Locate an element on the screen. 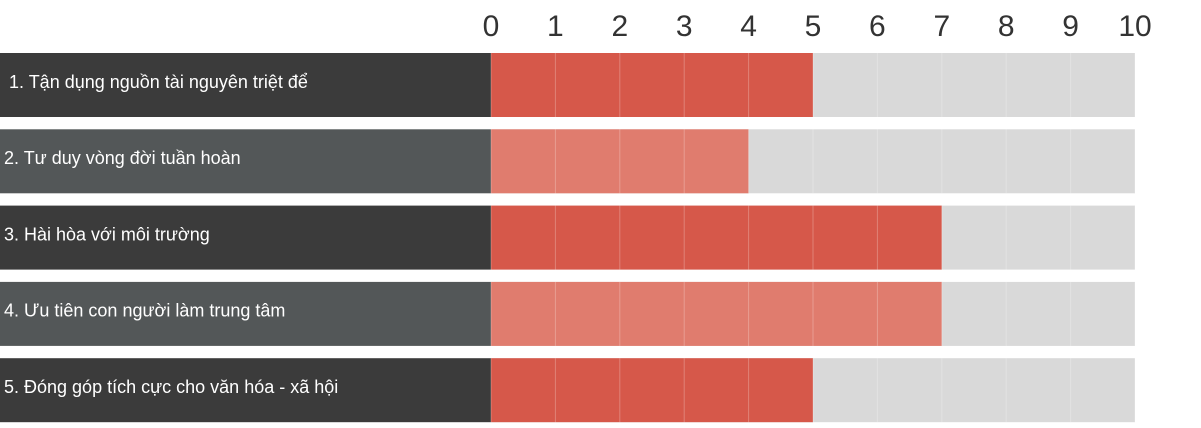 This screenshot has width=1201, height=428. x-tick-label: 4 is located at coordinates (748, 26).